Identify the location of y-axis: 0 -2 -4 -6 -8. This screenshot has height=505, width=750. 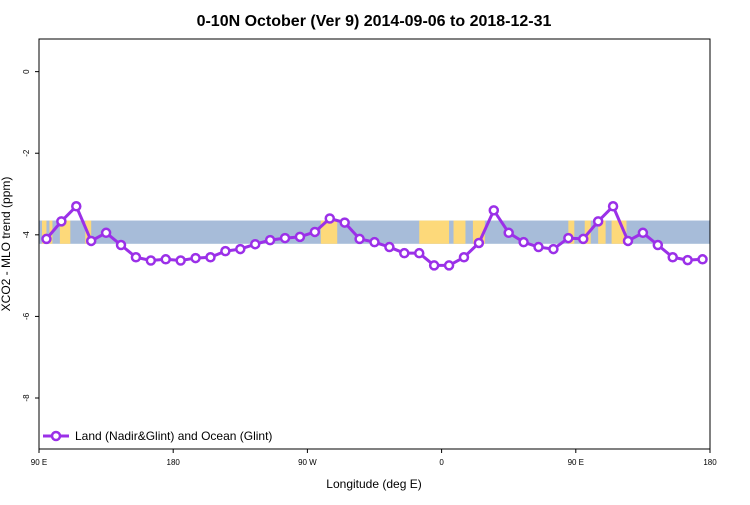
(30, 235).